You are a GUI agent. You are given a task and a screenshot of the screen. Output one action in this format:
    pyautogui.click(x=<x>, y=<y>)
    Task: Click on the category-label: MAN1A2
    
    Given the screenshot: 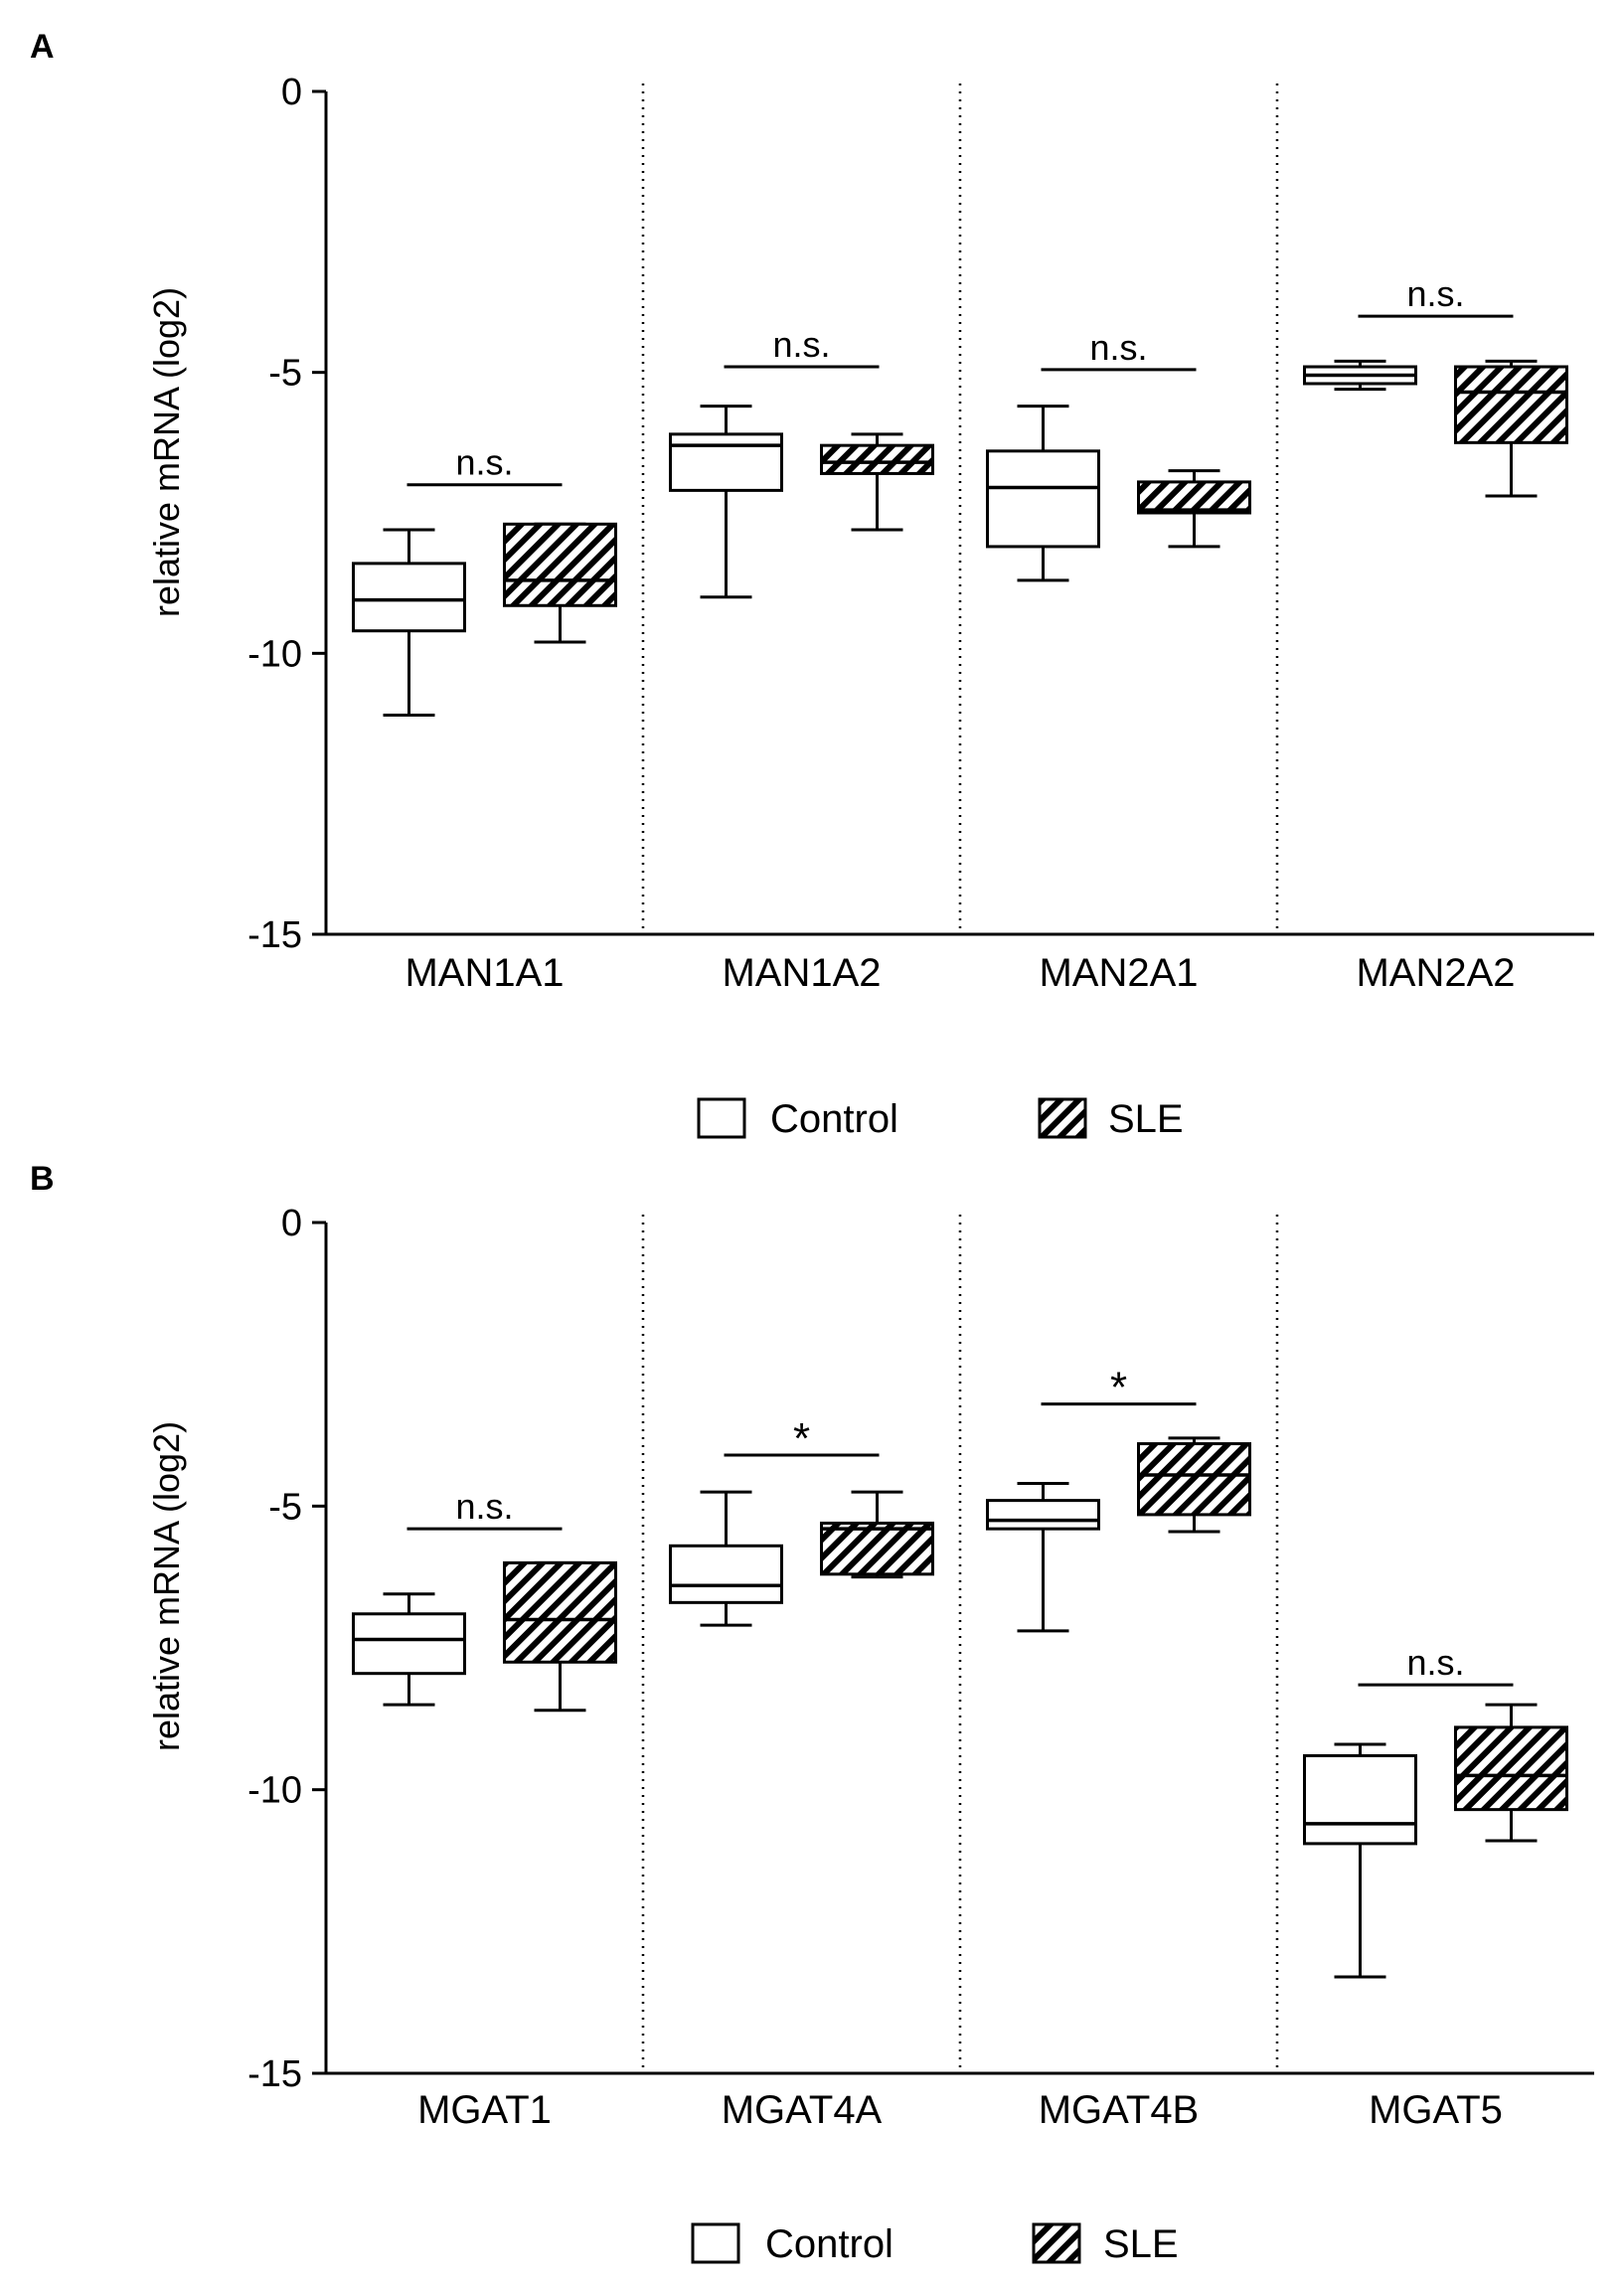 What is the action you would take?
    pyautogui.click(x=801, y=973)
    